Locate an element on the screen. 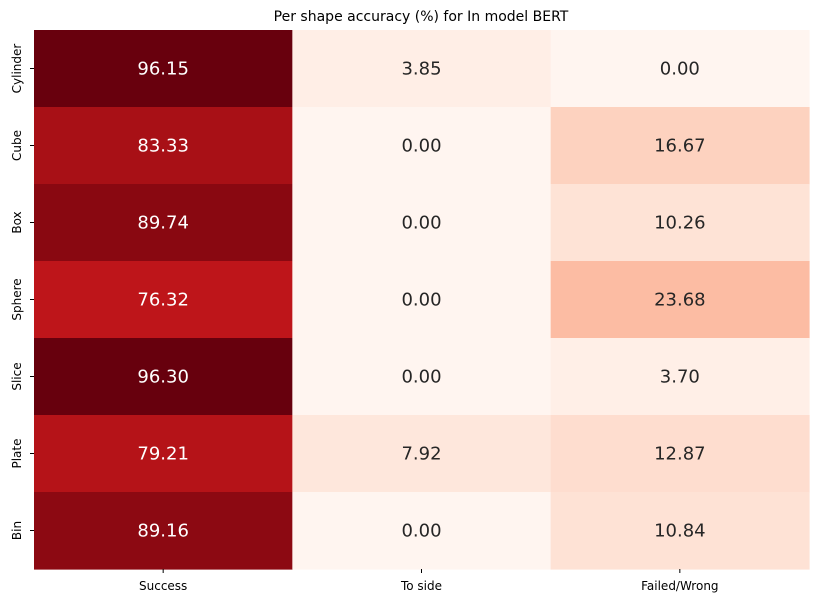 The width and height of the screenshot is (818, 603). cell-value-label: 83.33 is located at coordinates (163, 146).